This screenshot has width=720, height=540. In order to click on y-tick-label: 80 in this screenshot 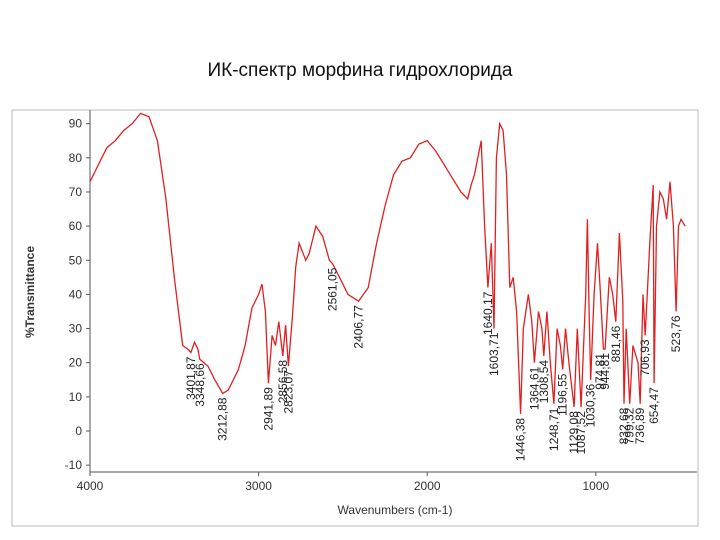, I will do `click(76, 158)`.